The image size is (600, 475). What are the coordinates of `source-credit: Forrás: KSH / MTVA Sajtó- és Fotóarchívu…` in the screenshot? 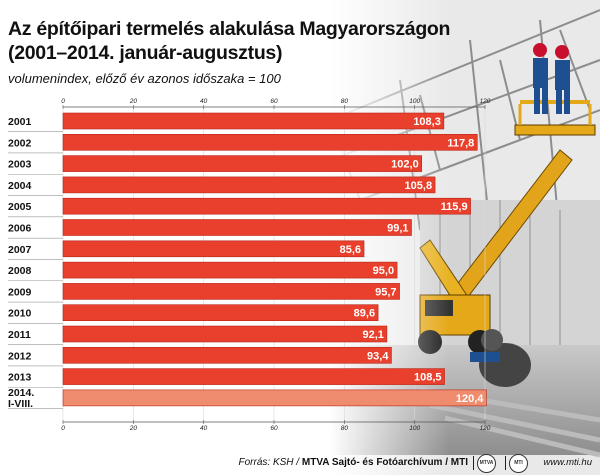 It's located at (353, 462).